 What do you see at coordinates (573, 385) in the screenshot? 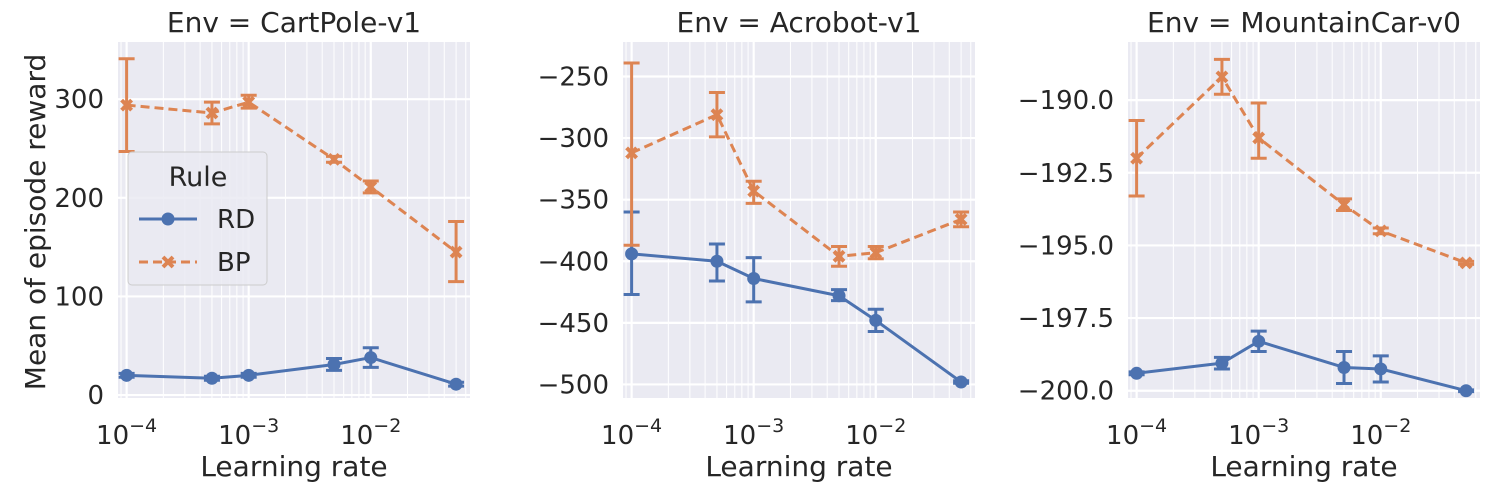
I see `y-tick-label: −500` at bounding box center [573, 385].